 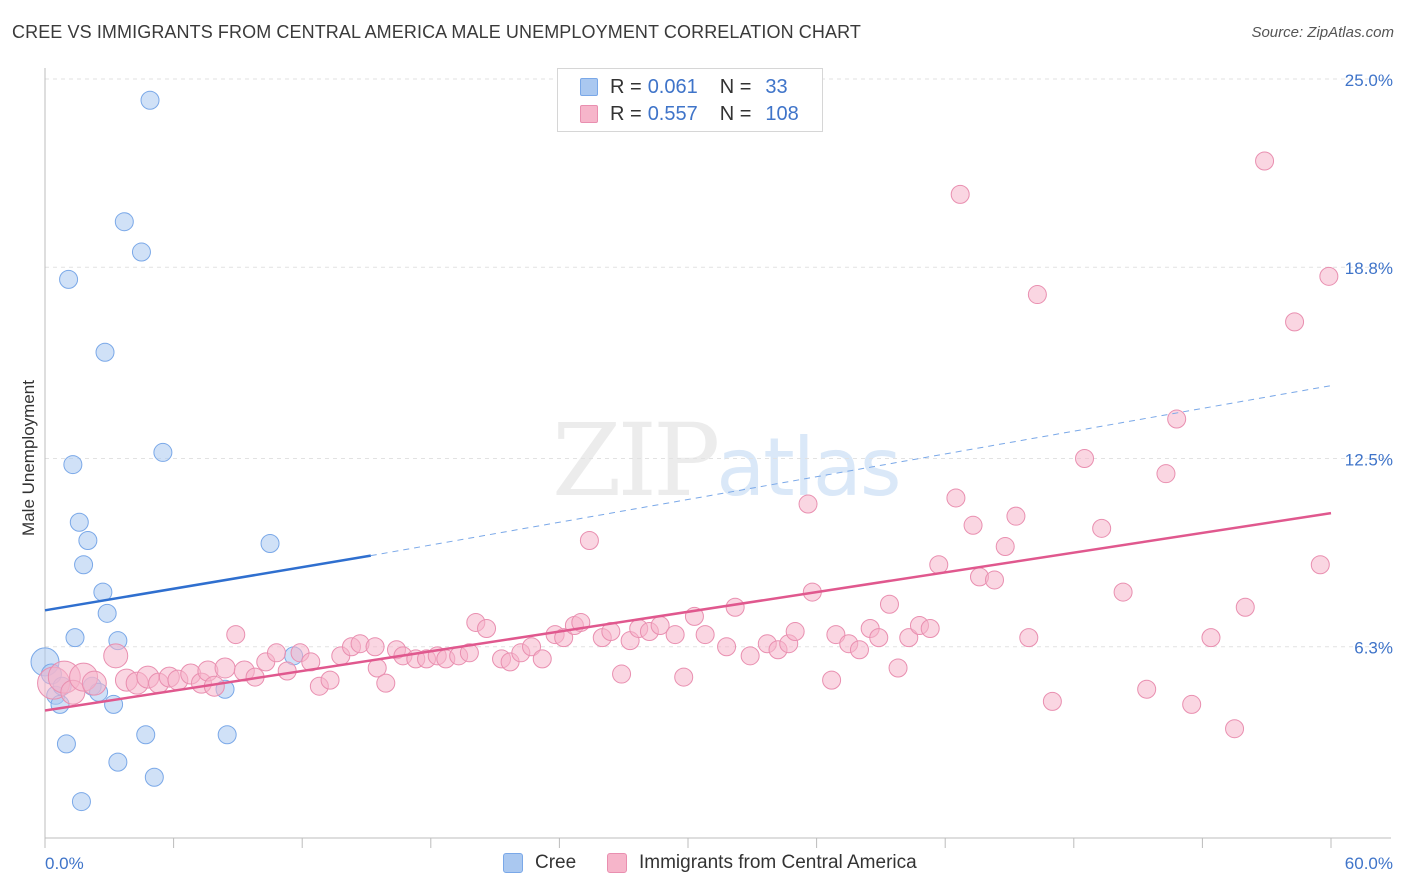 I want to click on legend-label-cree: Cree, so click(x=556, y=862).